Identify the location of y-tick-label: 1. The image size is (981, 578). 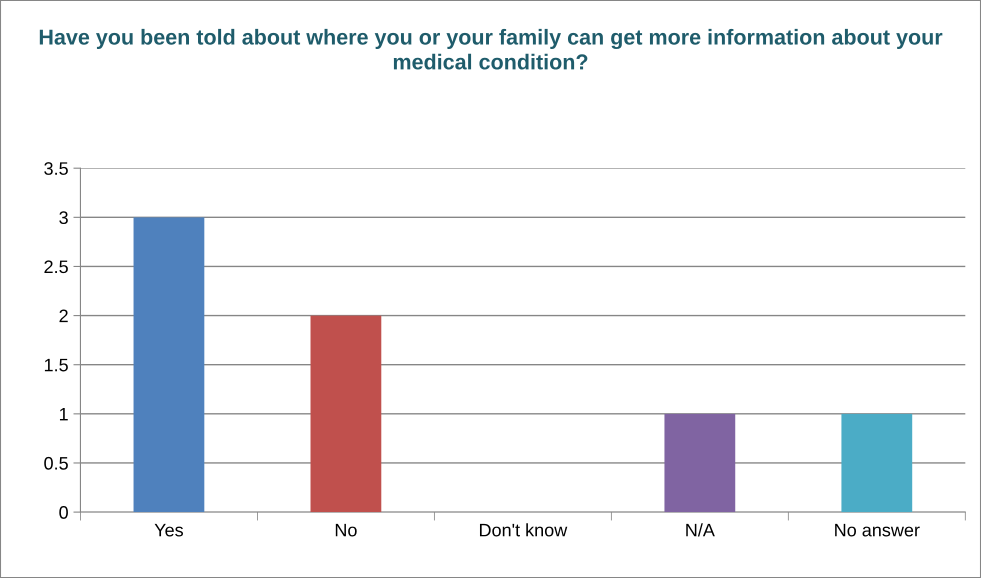
(64, 414).